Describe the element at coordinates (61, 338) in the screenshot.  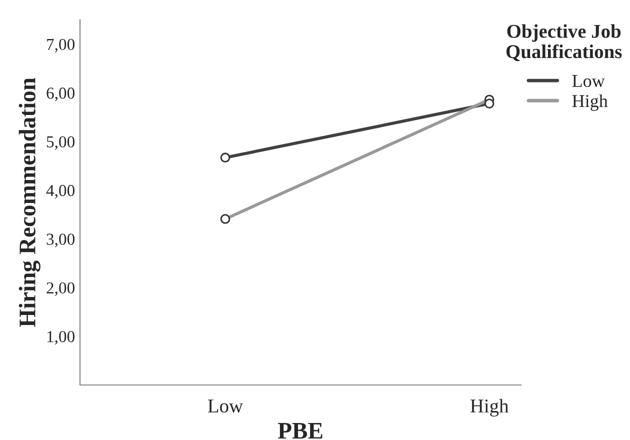
I see `y-tick-label: 1,00` at that location.